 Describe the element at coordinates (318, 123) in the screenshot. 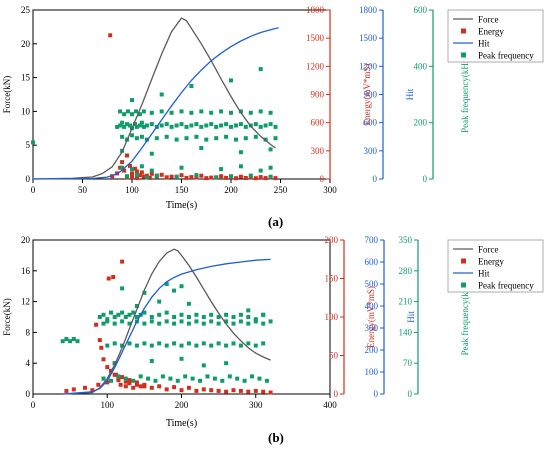

I see `y-tick-label-1-a: 600` at that location.